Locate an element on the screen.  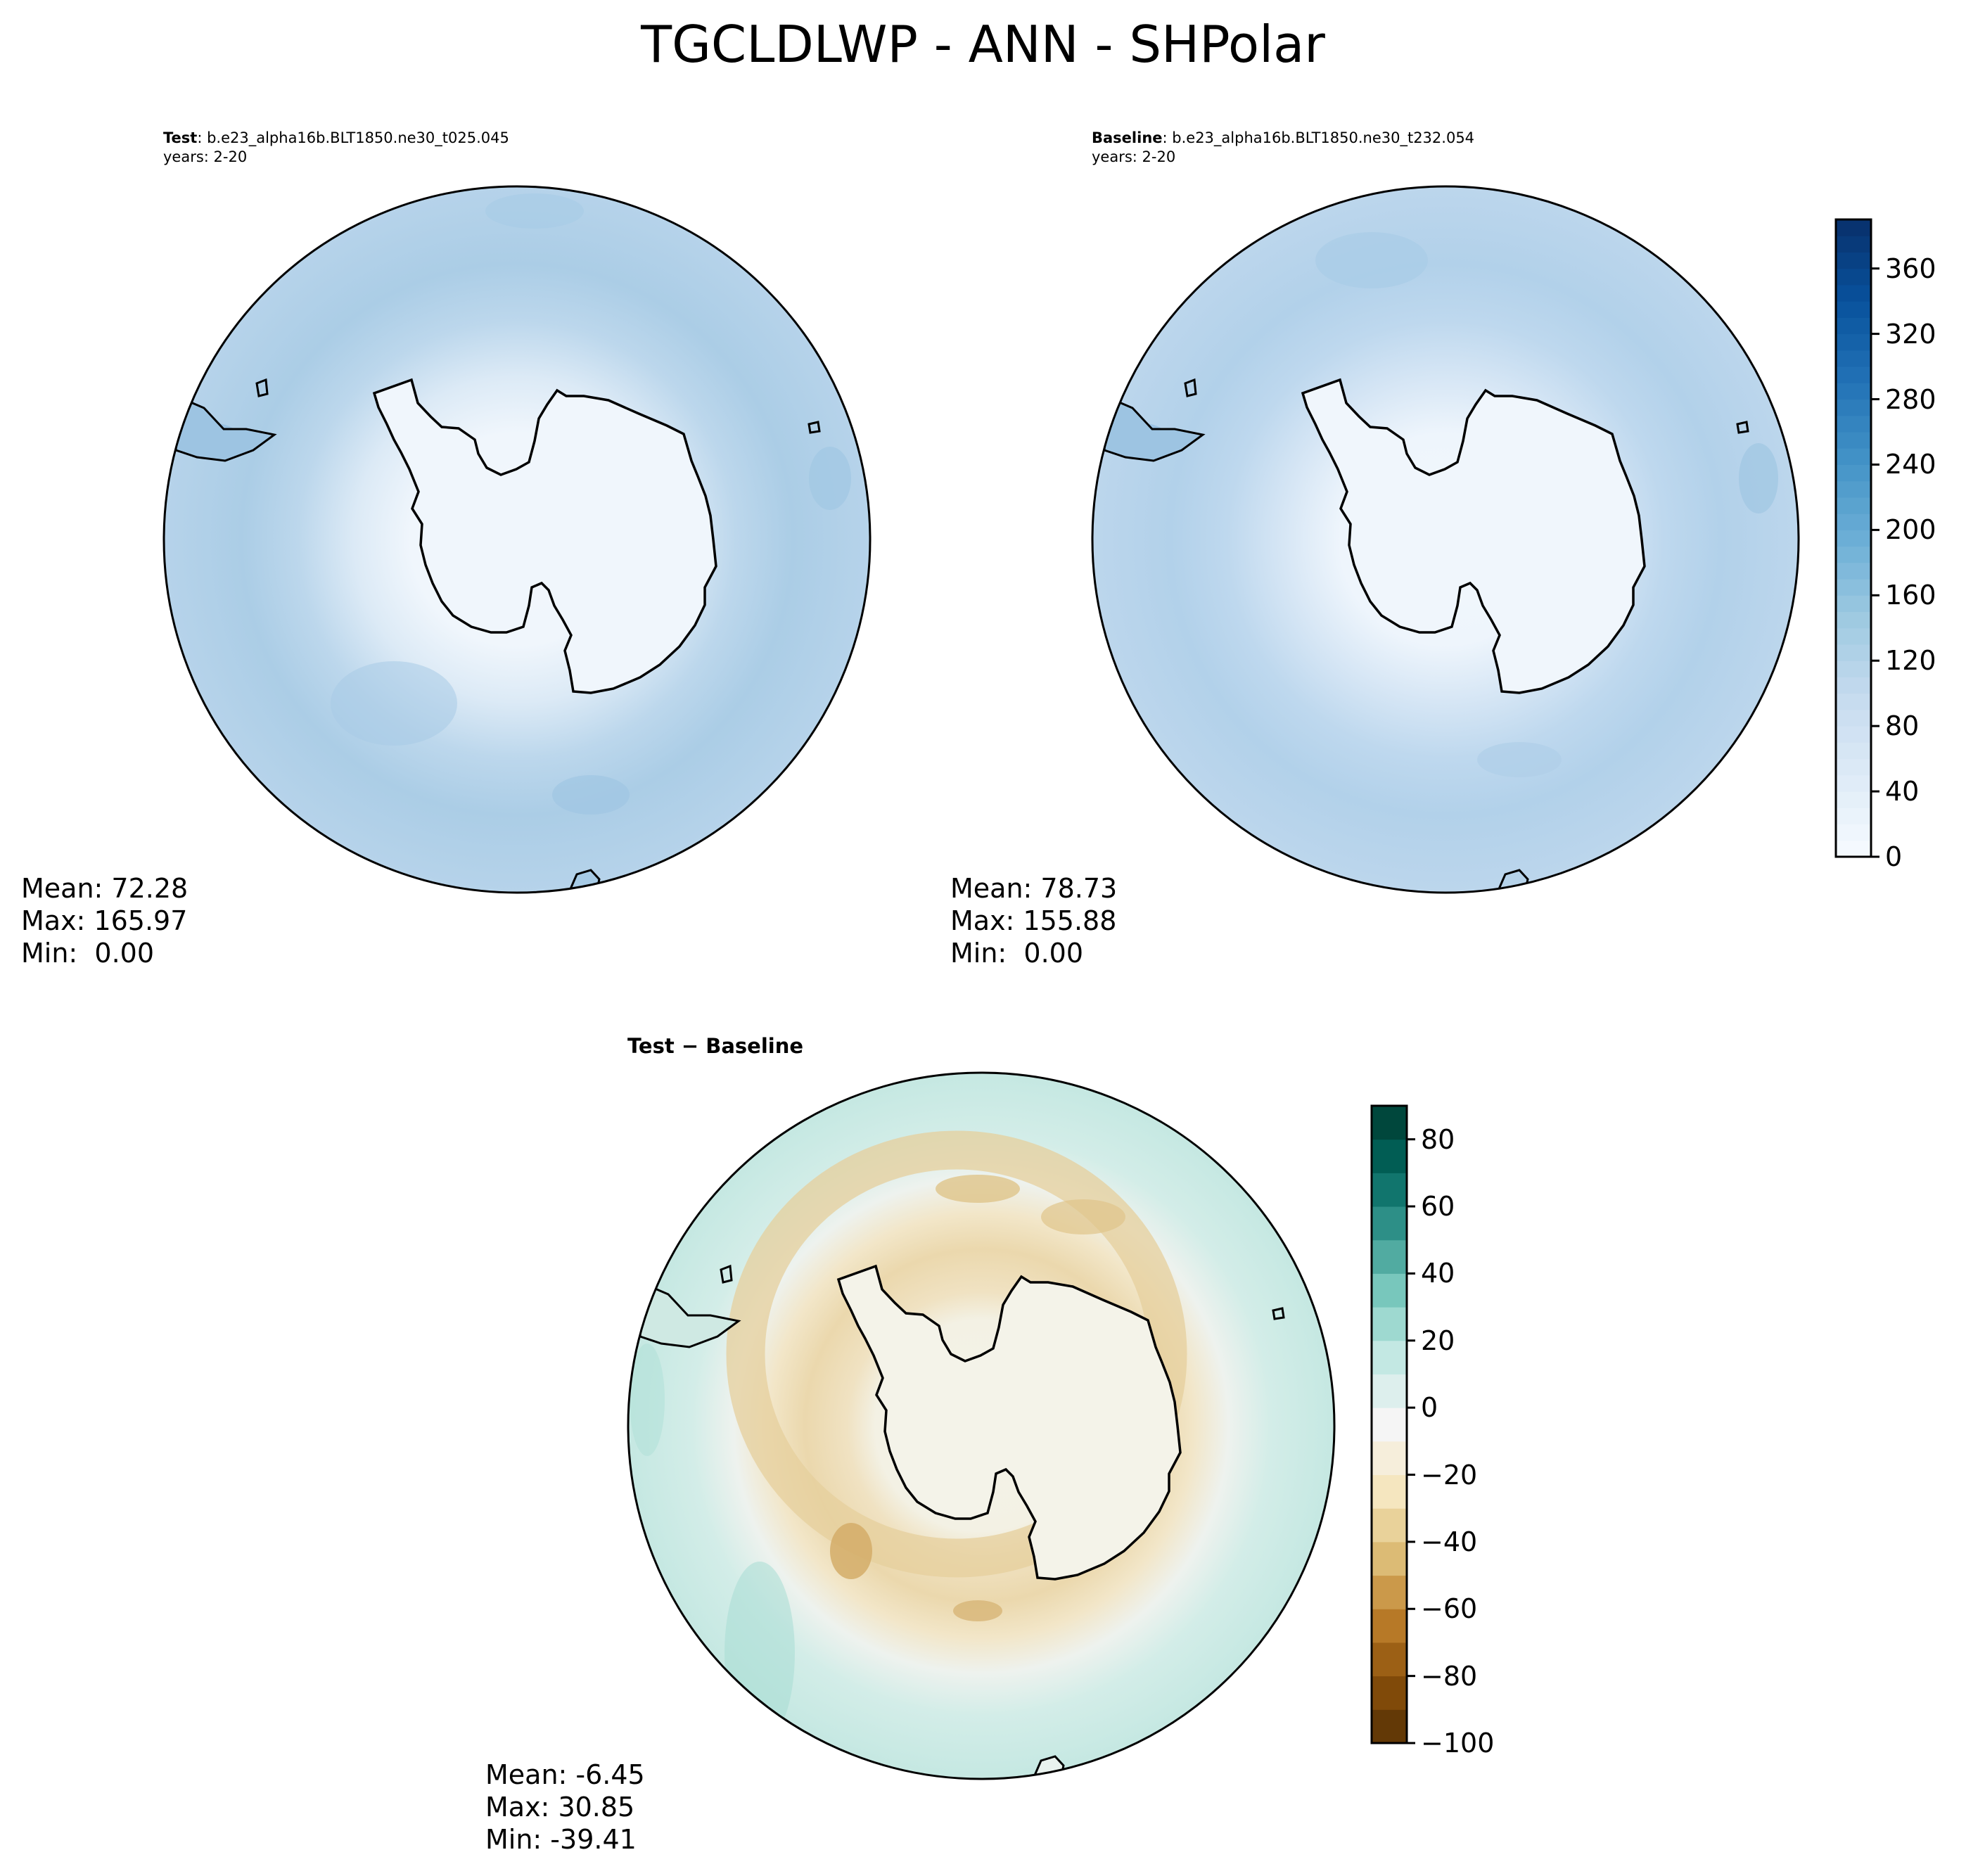
baseline-stats: Mean: 78.73 Max: 155.88 Min: 0.00 is located at coordinates (1033, 921).